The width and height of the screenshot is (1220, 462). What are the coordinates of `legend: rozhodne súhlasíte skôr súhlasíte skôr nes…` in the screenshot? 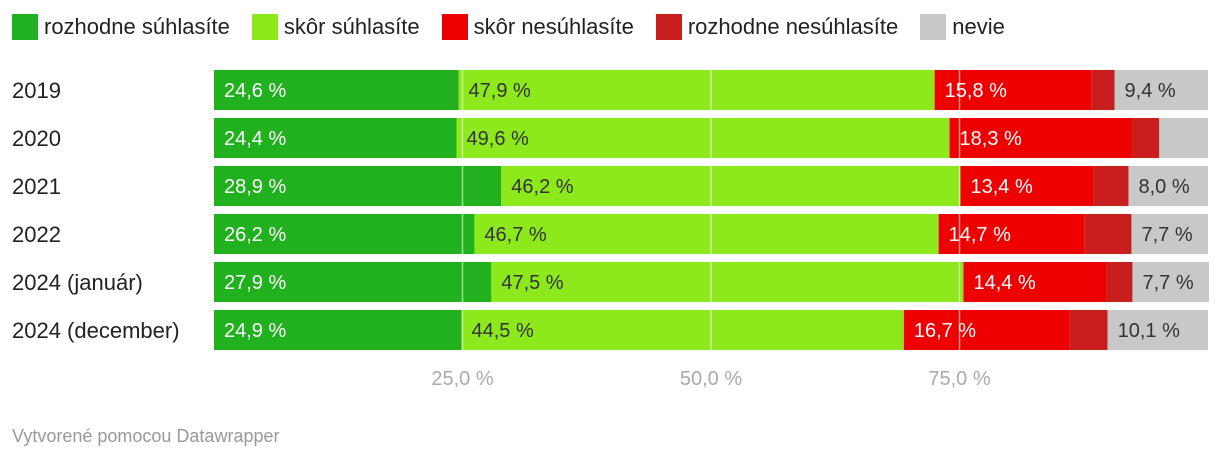 It's located at (519, 27).